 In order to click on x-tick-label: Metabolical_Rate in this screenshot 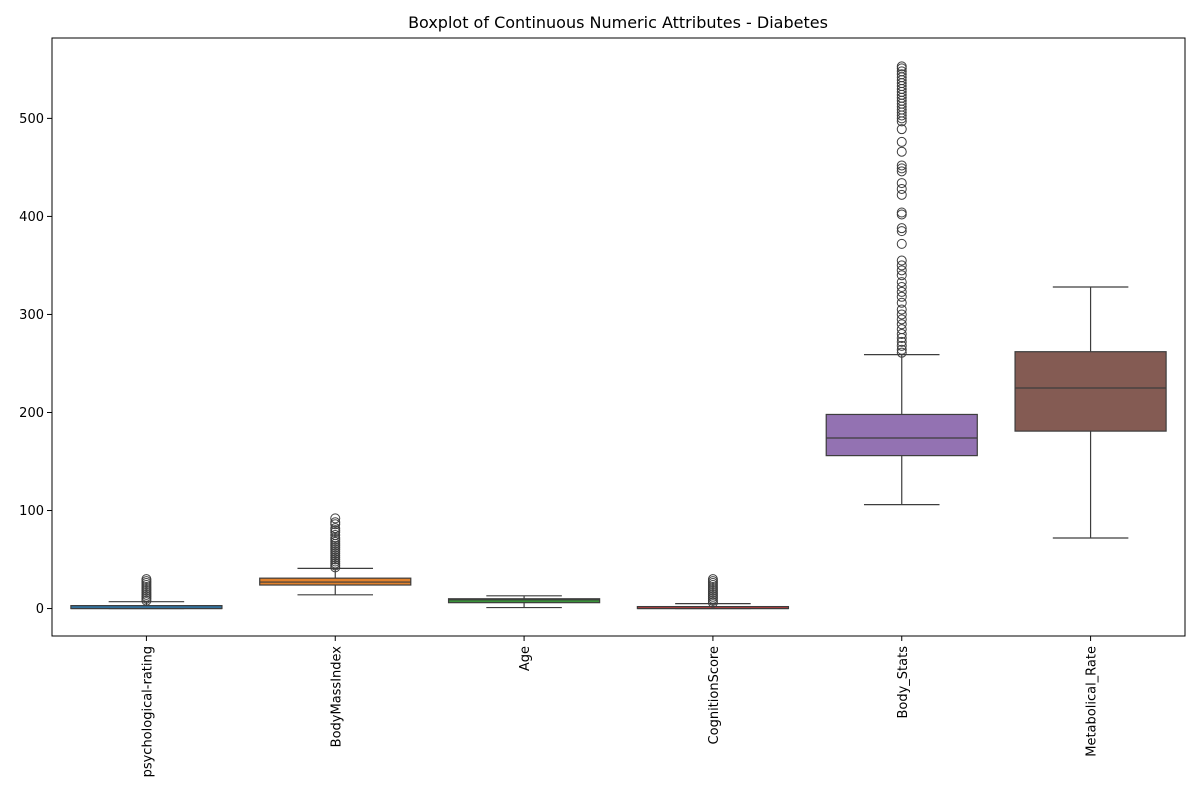, I will do `click(1092, 701)`.